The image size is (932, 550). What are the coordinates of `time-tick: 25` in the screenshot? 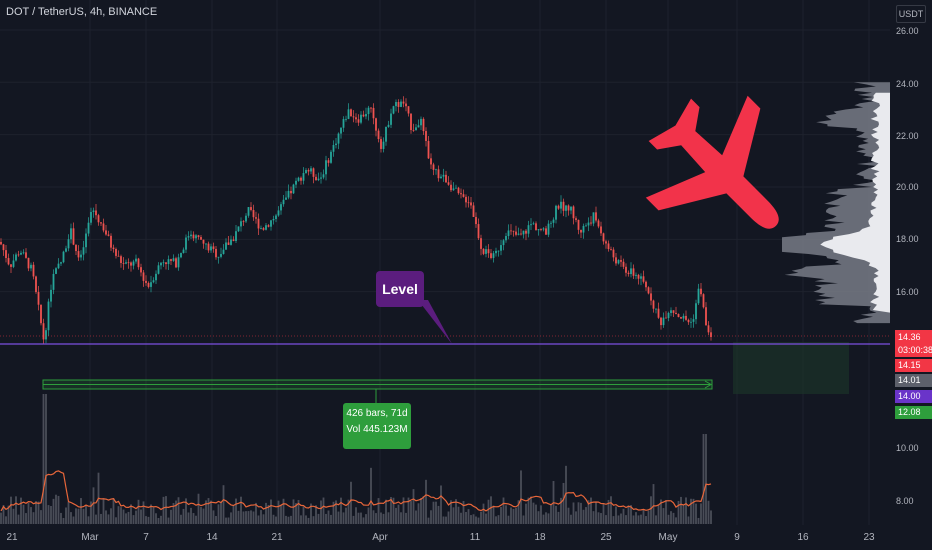 It's located at (606, 537).